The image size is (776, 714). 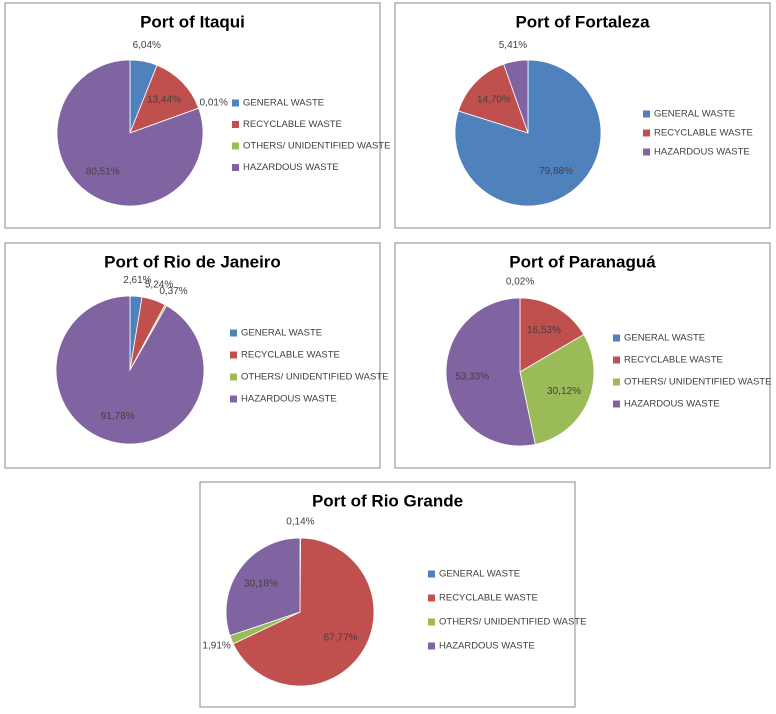 What do you see at coordinates (147, 45) in the screenshot?
I see `data-label: 6,04%` at bounding box center [147, 45].